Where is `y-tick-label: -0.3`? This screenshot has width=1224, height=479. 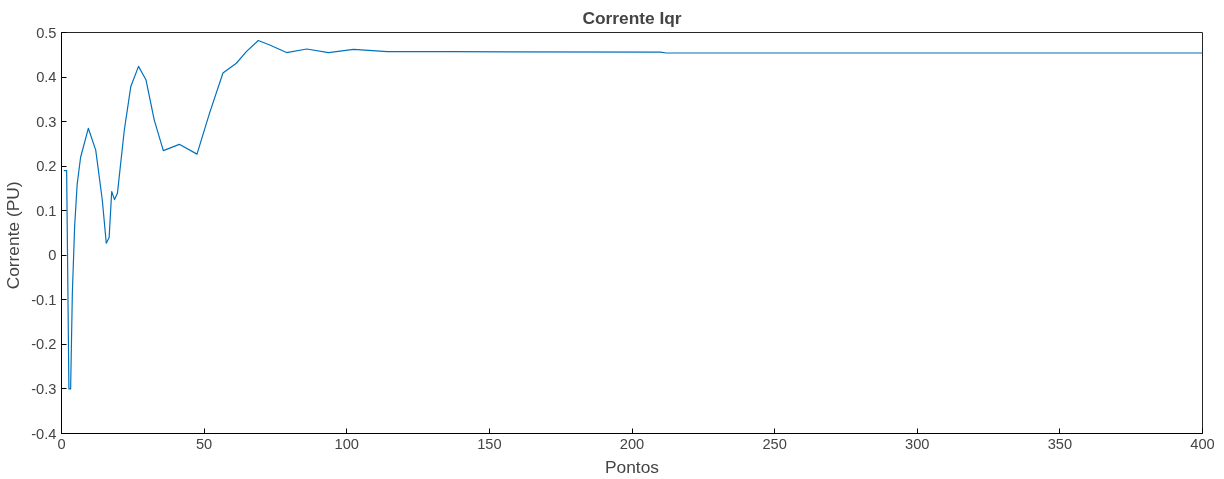 y-tick-label: -0.3 is located at coordinates (44, 388).